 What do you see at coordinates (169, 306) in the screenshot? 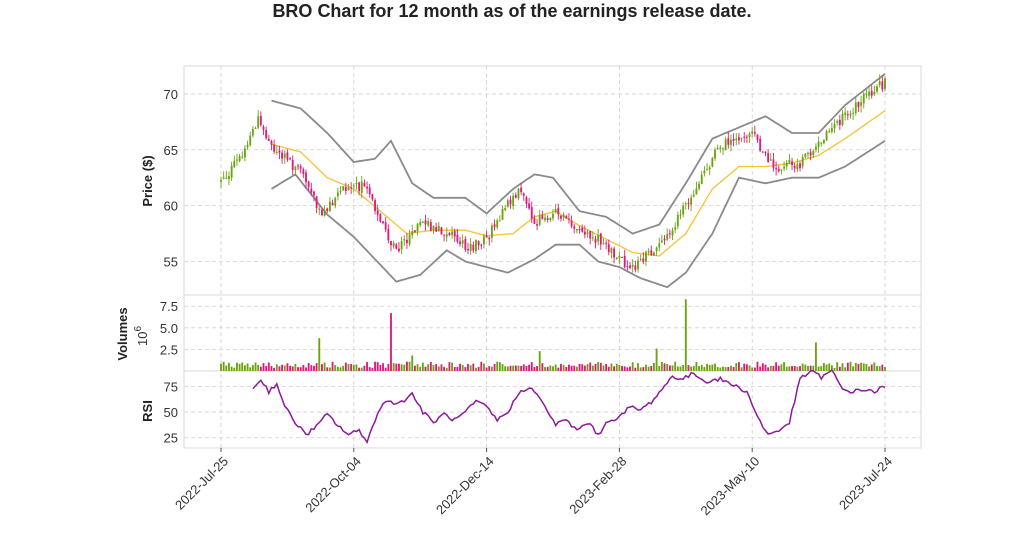
I see `volume-tick-label: 7.5` at bounding box center [169, 306].